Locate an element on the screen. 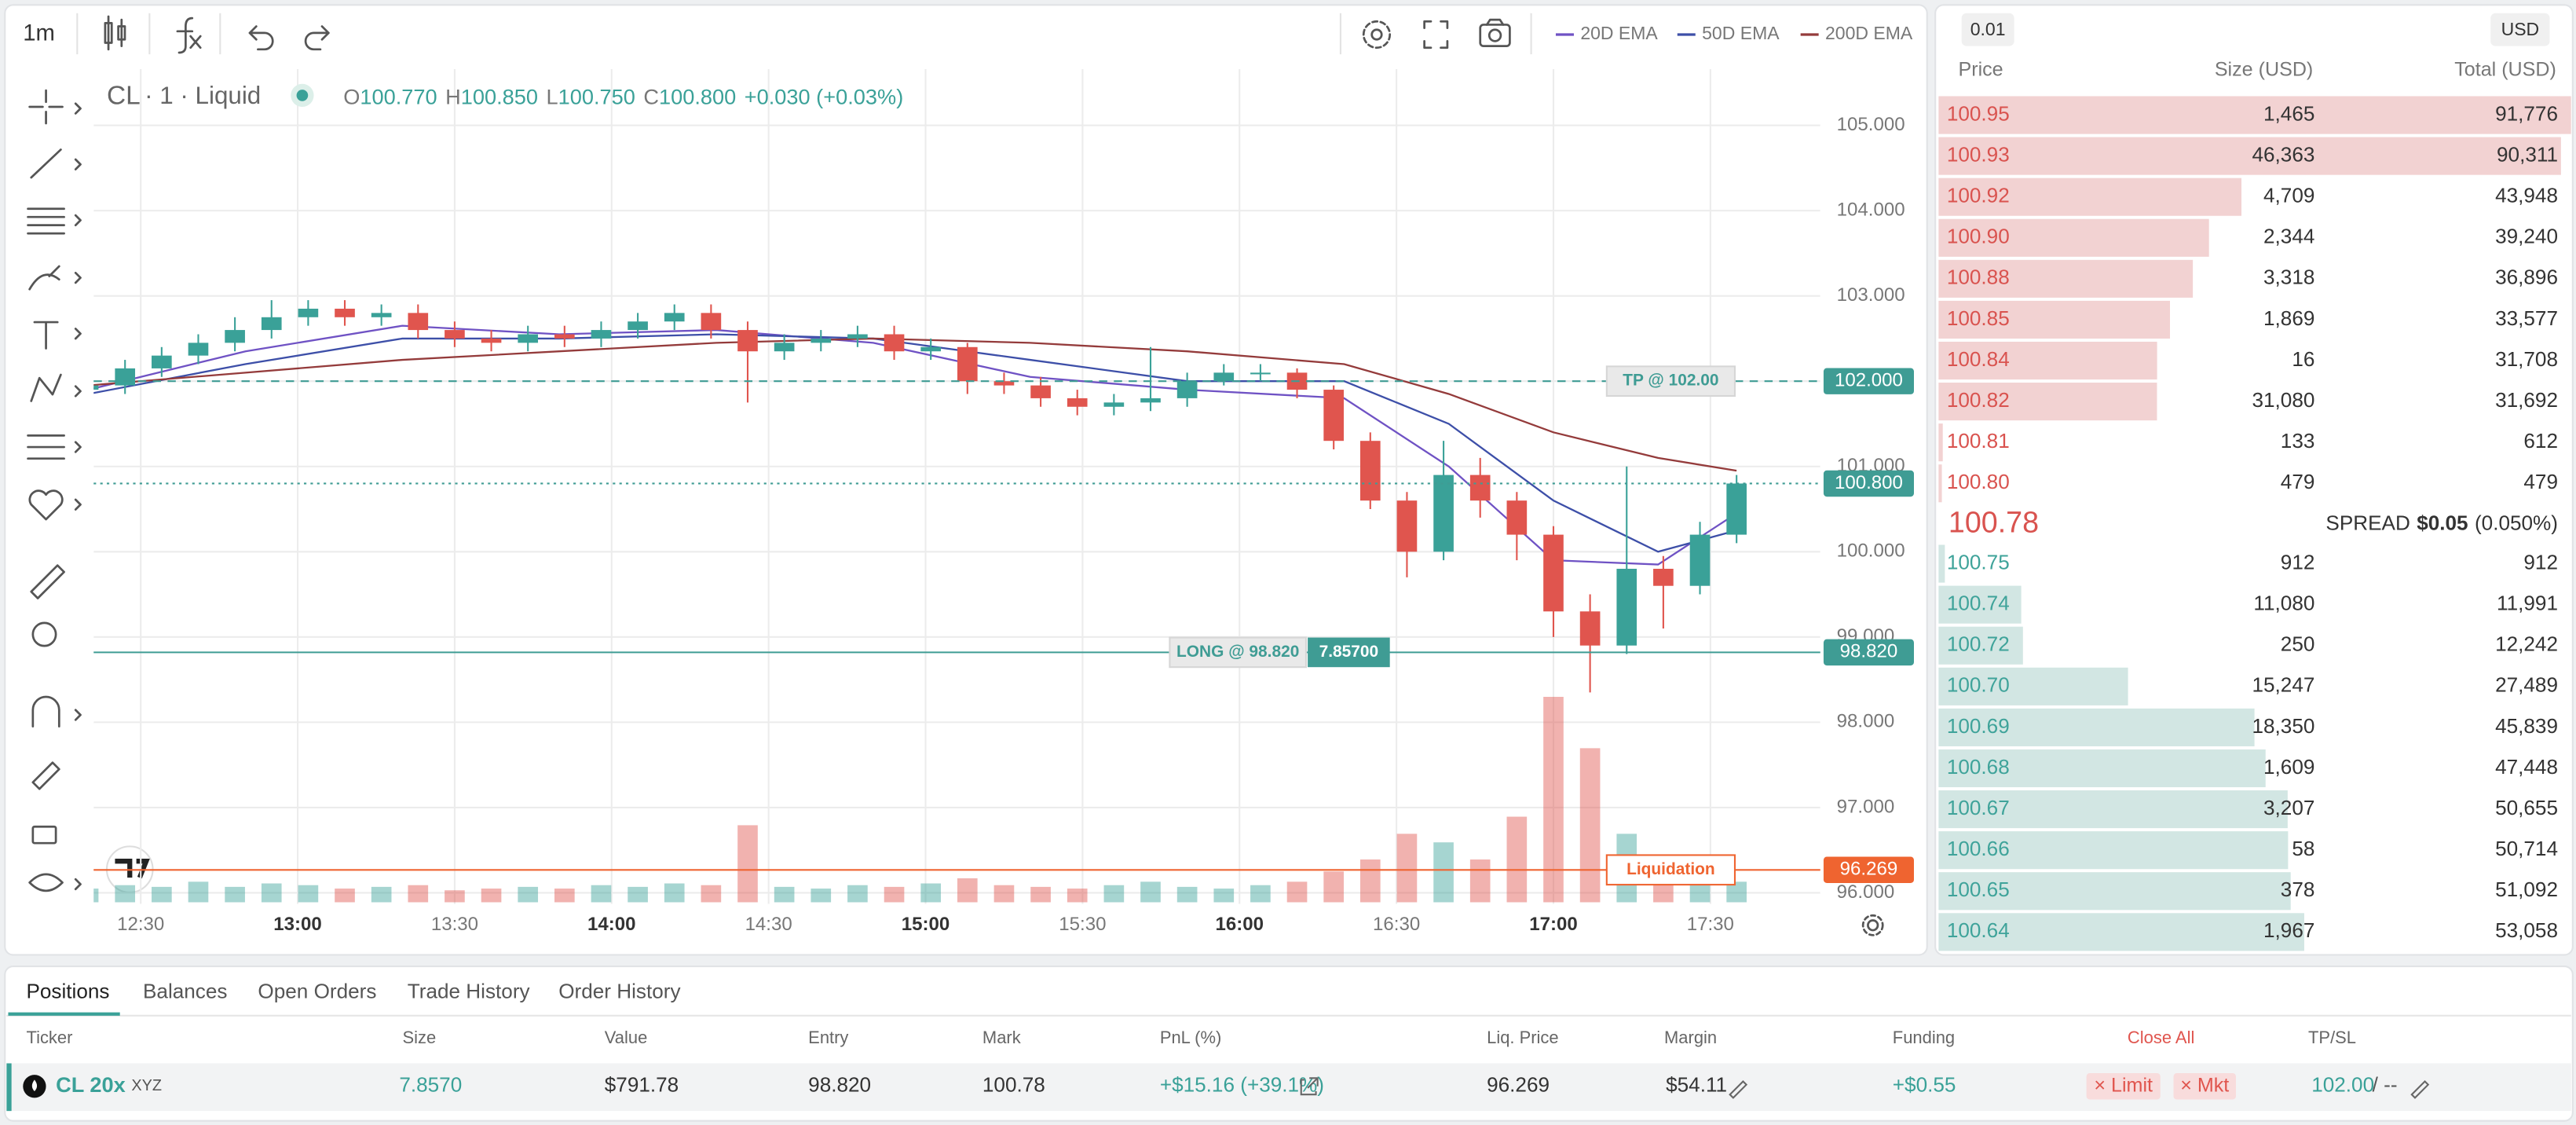 The height and width of the screenshot is (1125, 2576). price-badge is located at coordinates (1869, 483).